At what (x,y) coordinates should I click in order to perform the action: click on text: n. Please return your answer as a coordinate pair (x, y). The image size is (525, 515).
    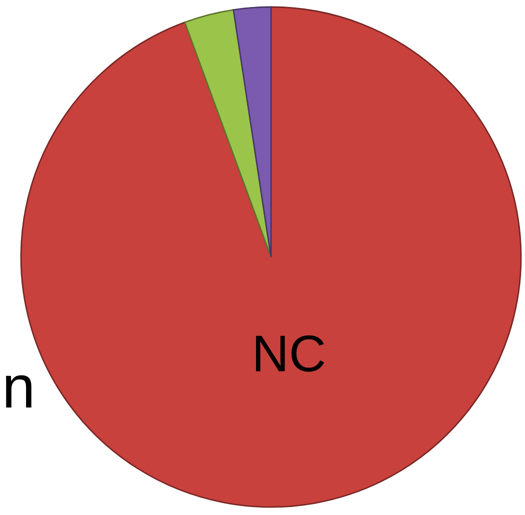
    Looking at the image, I should click on (19, 391).